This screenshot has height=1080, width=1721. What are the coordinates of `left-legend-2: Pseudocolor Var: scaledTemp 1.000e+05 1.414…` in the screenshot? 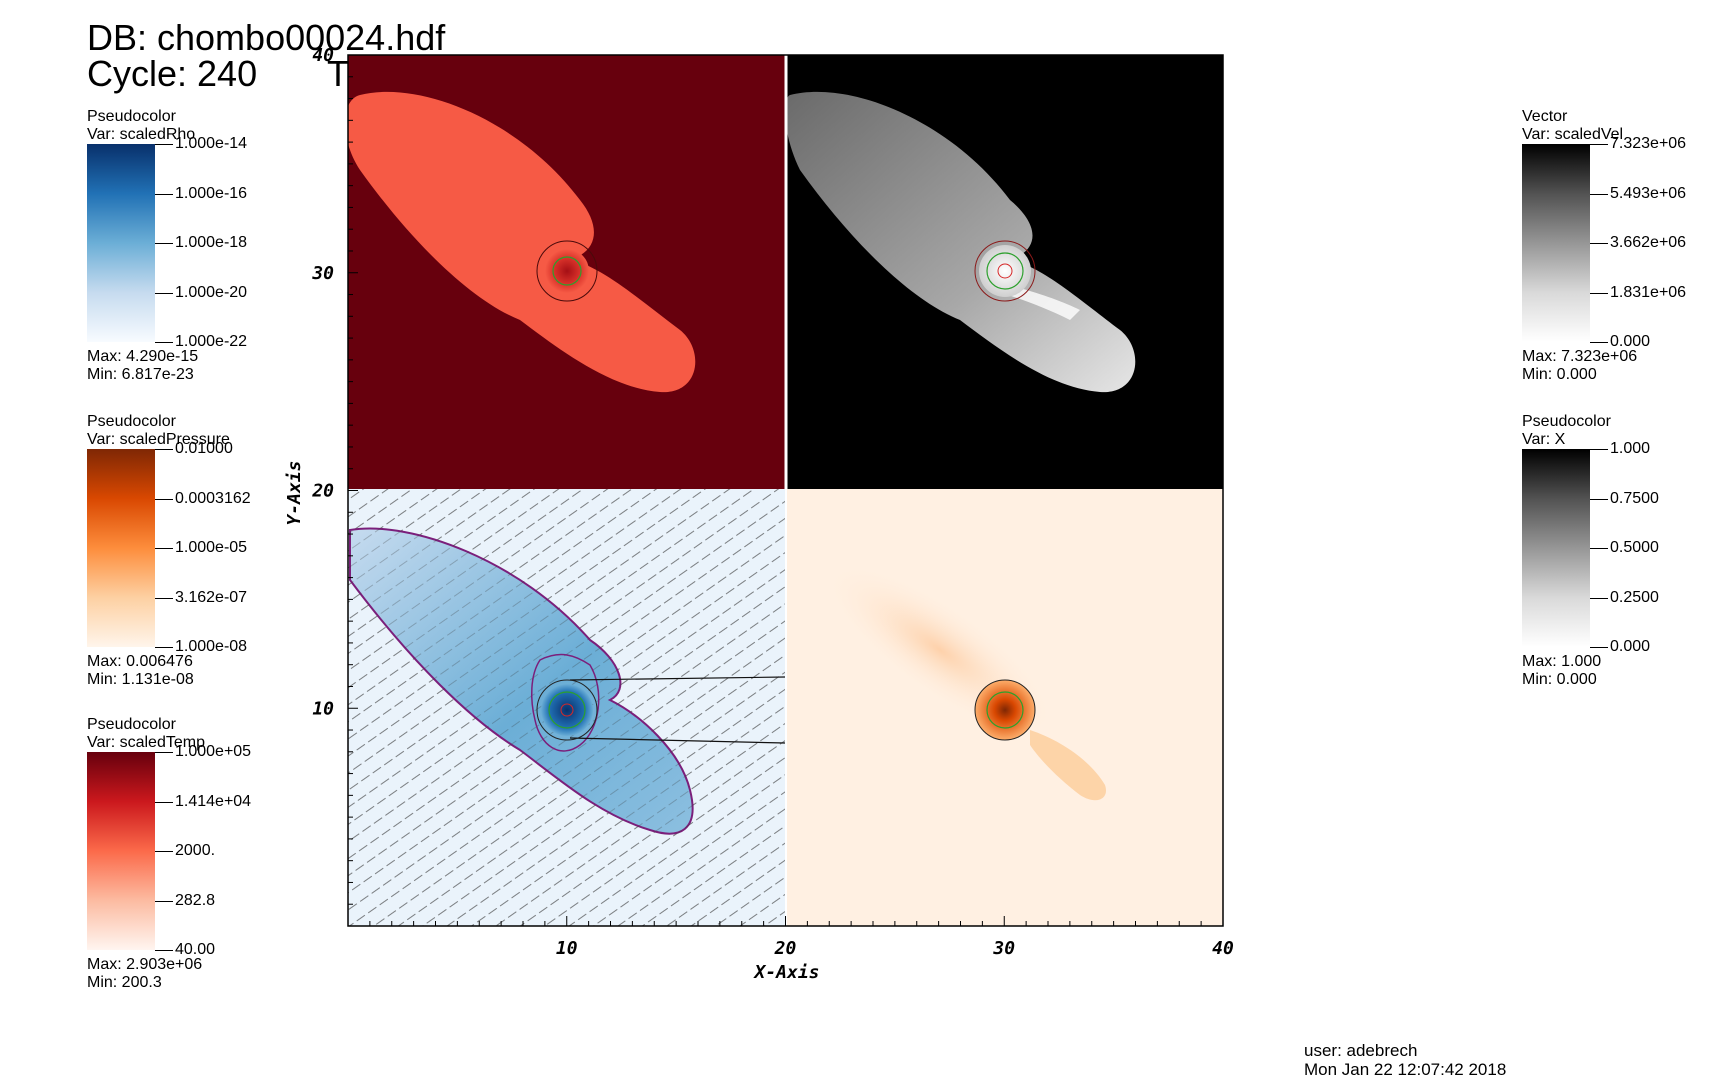 It's located at (169, 853).